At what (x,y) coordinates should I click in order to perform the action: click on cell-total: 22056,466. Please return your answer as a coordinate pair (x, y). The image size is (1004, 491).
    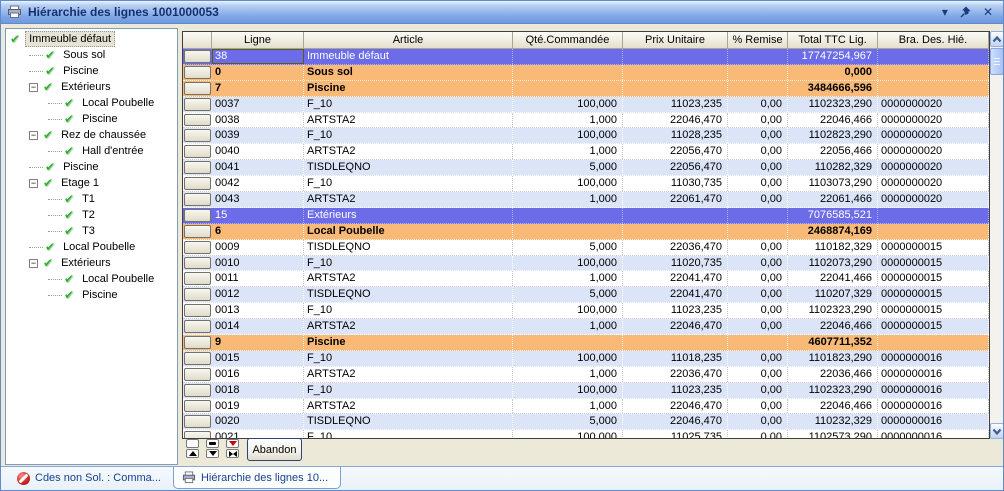
    Looking at the image, I should click on (833, 152).